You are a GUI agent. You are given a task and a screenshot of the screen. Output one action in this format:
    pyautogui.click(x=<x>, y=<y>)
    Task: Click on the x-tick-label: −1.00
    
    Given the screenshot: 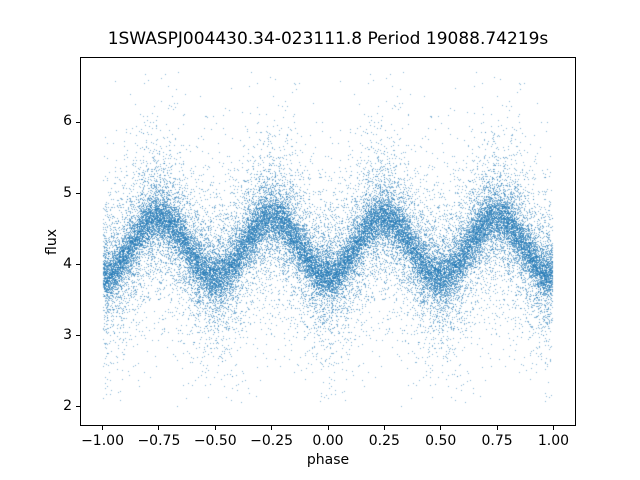 What is the action you would take?
    pyautogui.click(x=102, y=441)
    